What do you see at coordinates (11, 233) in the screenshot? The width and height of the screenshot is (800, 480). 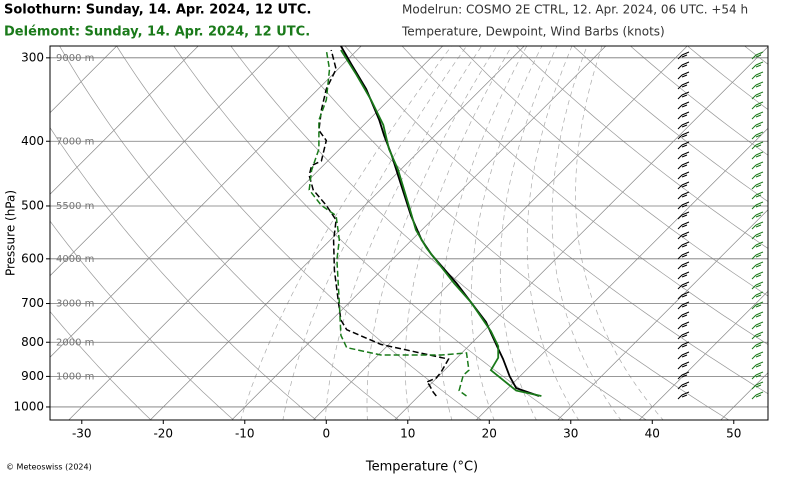 I see `y-axis-label: Pressure (hPa)` at bounding box center [11, 233].